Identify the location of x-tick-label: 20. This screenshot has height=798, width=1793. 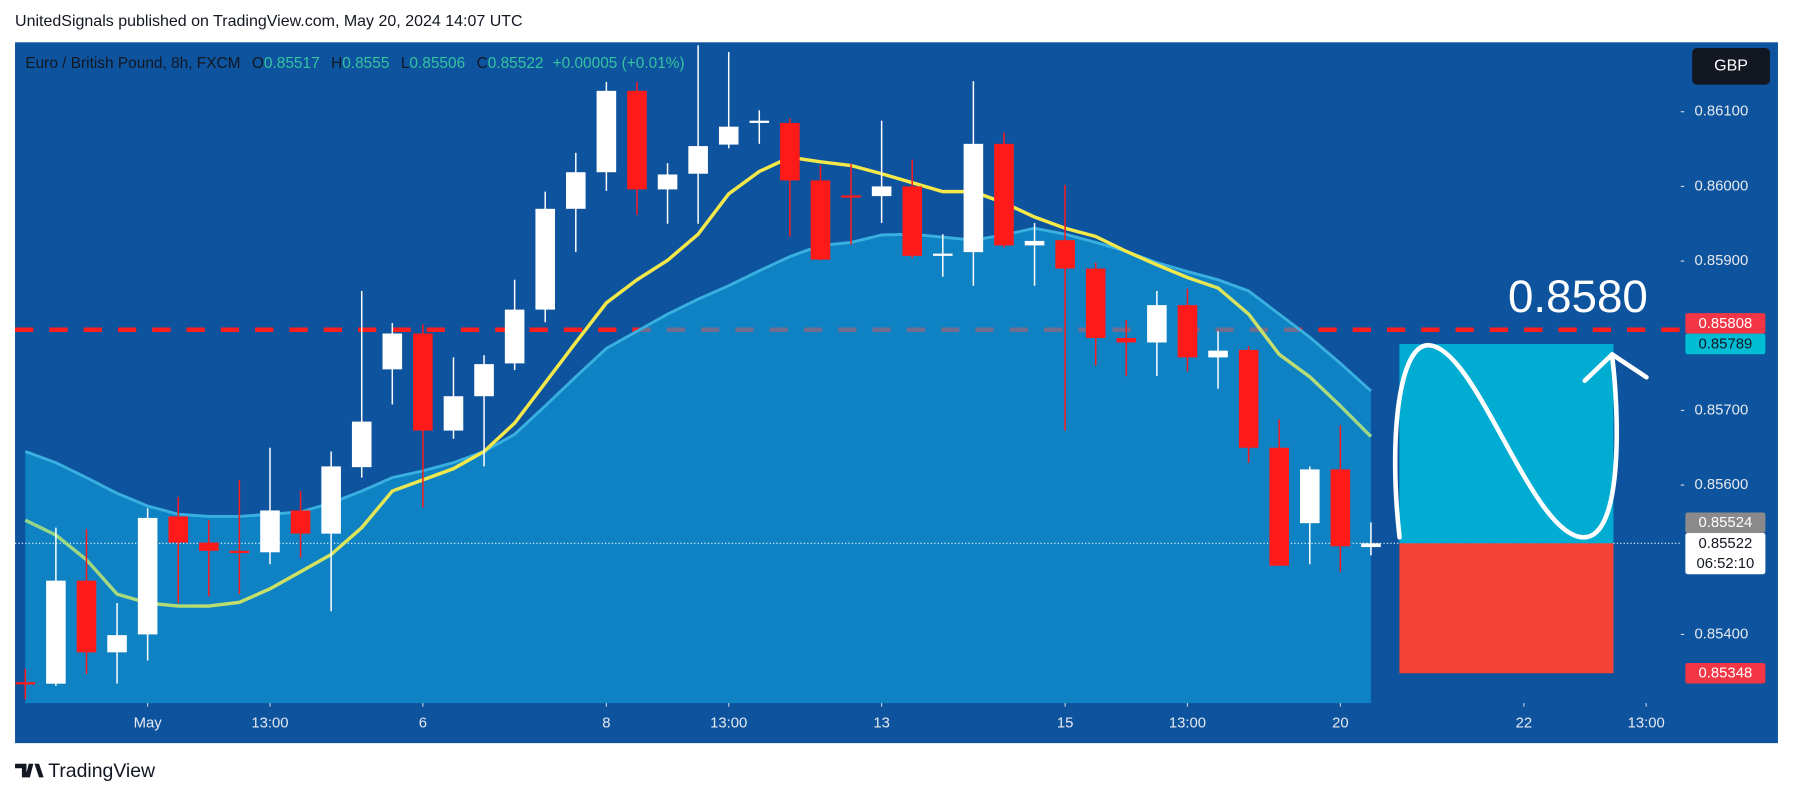
(1340, 724).